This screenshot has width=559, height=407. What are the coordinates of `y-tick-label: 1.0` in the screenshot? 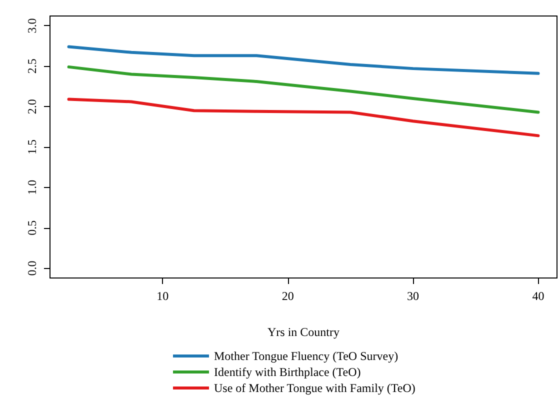 It's located at (32, 187).